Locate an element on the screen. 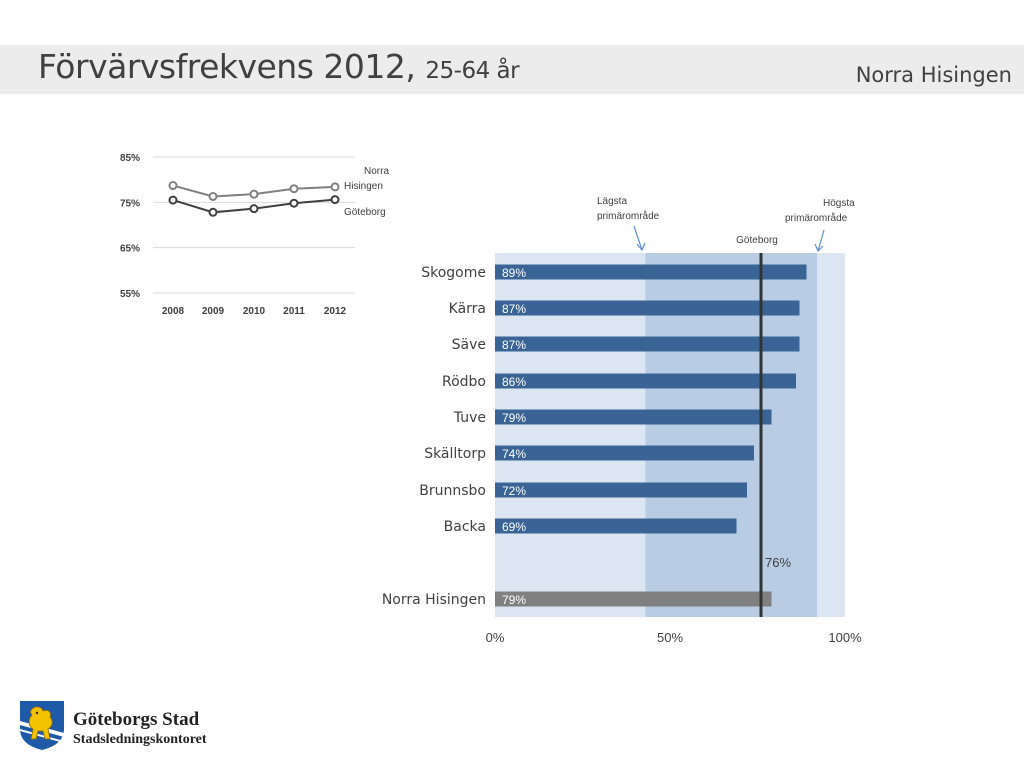 The width and height of the screenshot is (1024, 768). category-label: Brunnsbo is located at coordinates (452, 491).